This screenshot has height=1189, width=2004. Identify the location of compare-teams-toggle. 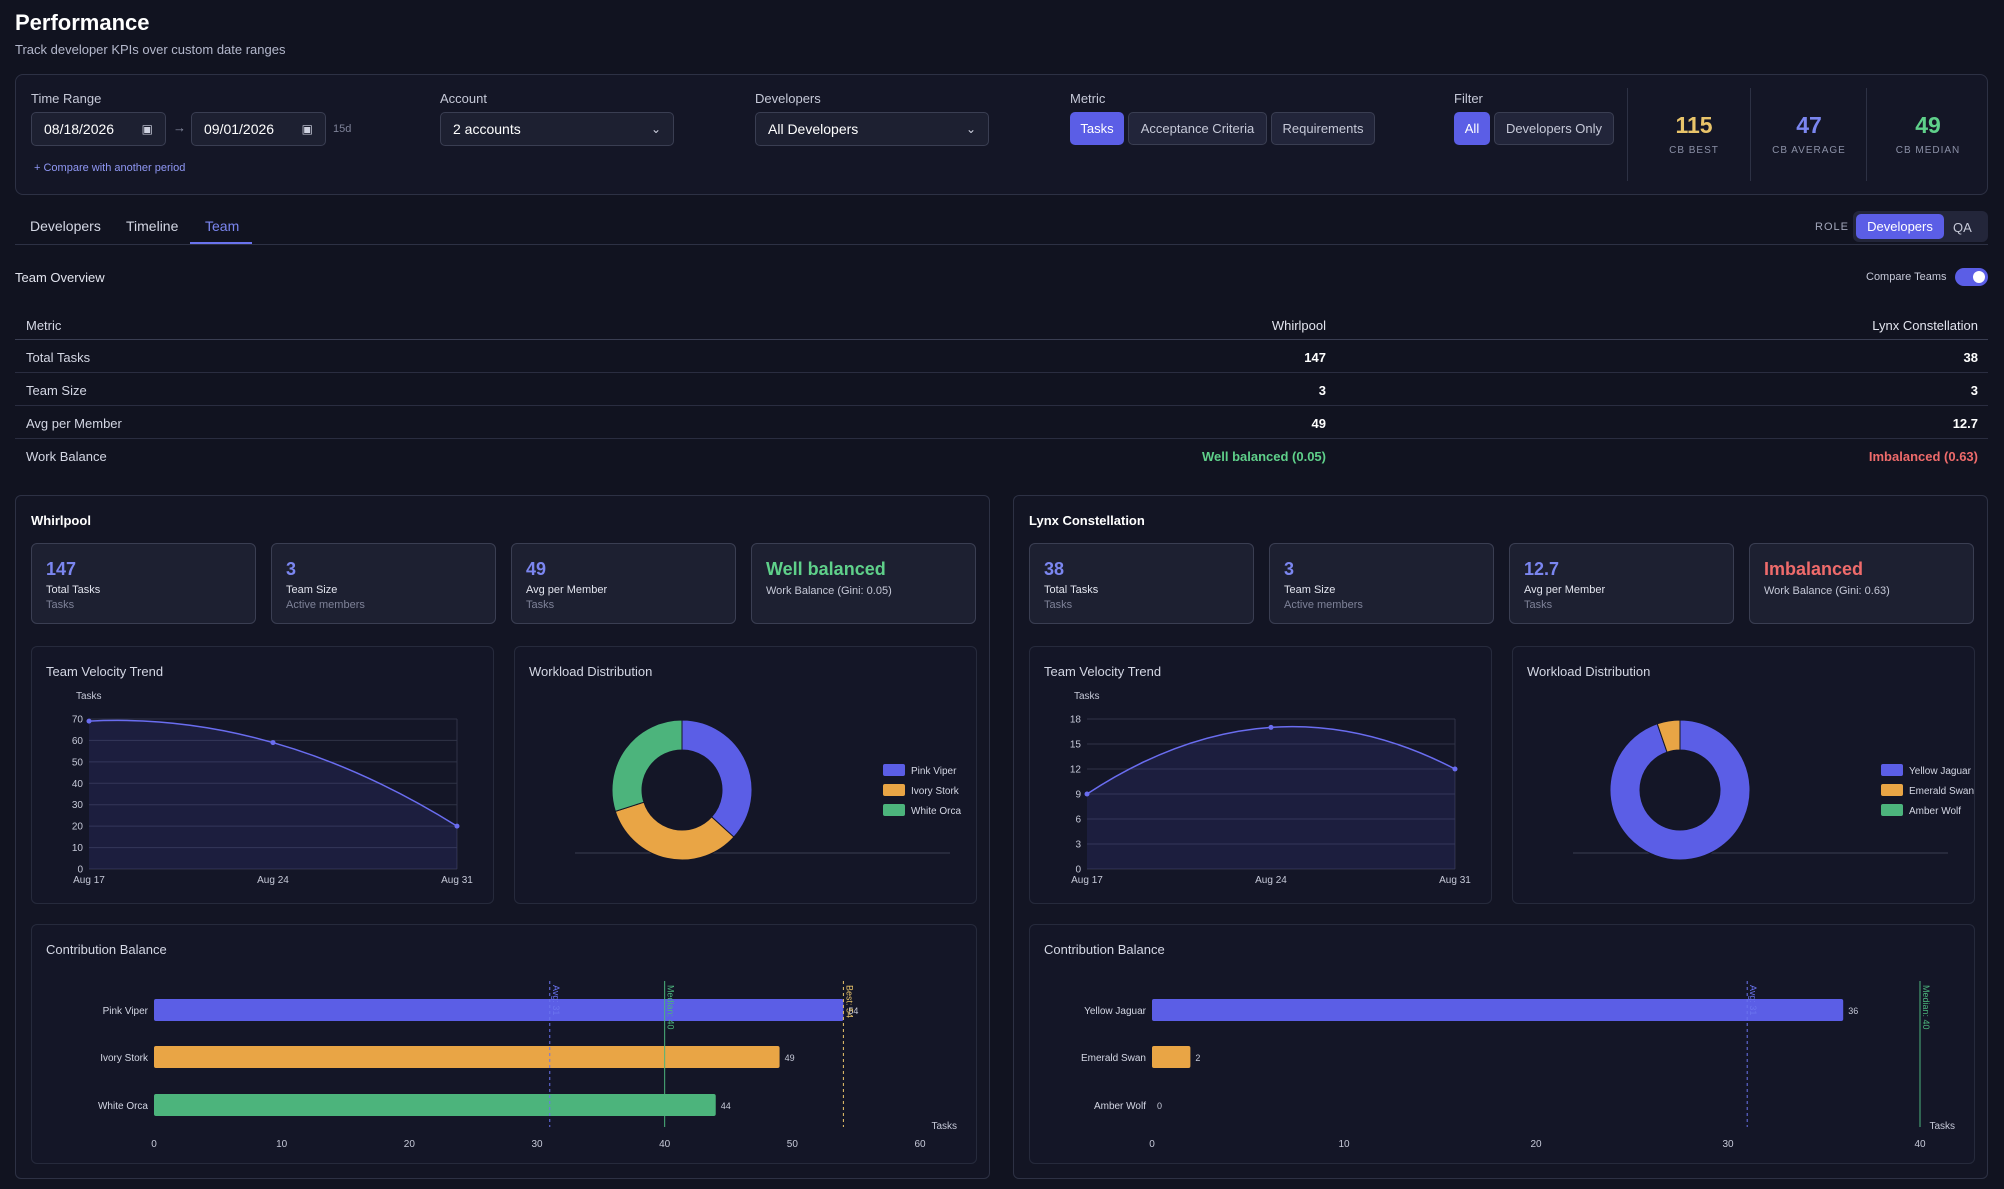
(1971, 277).